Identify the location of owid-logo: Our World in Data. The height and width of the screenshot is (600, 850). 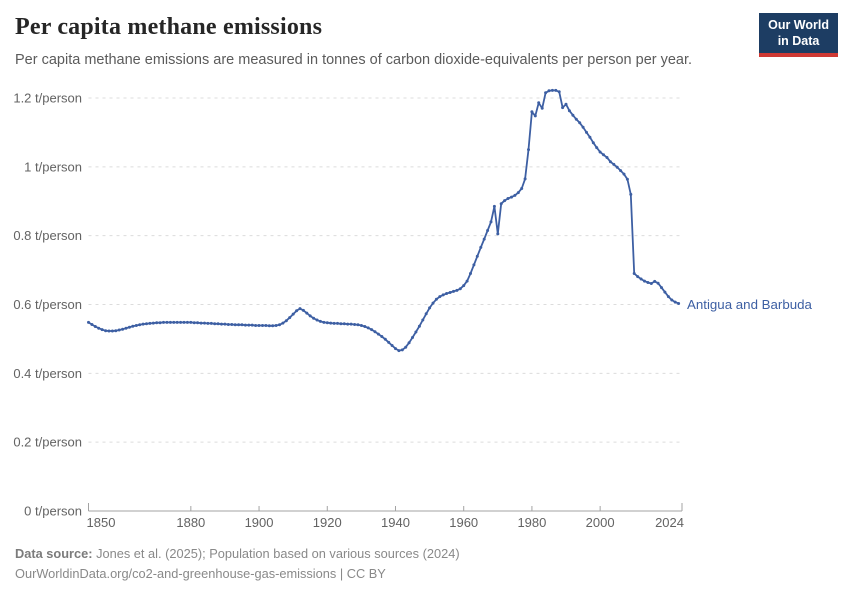
(798, 35).